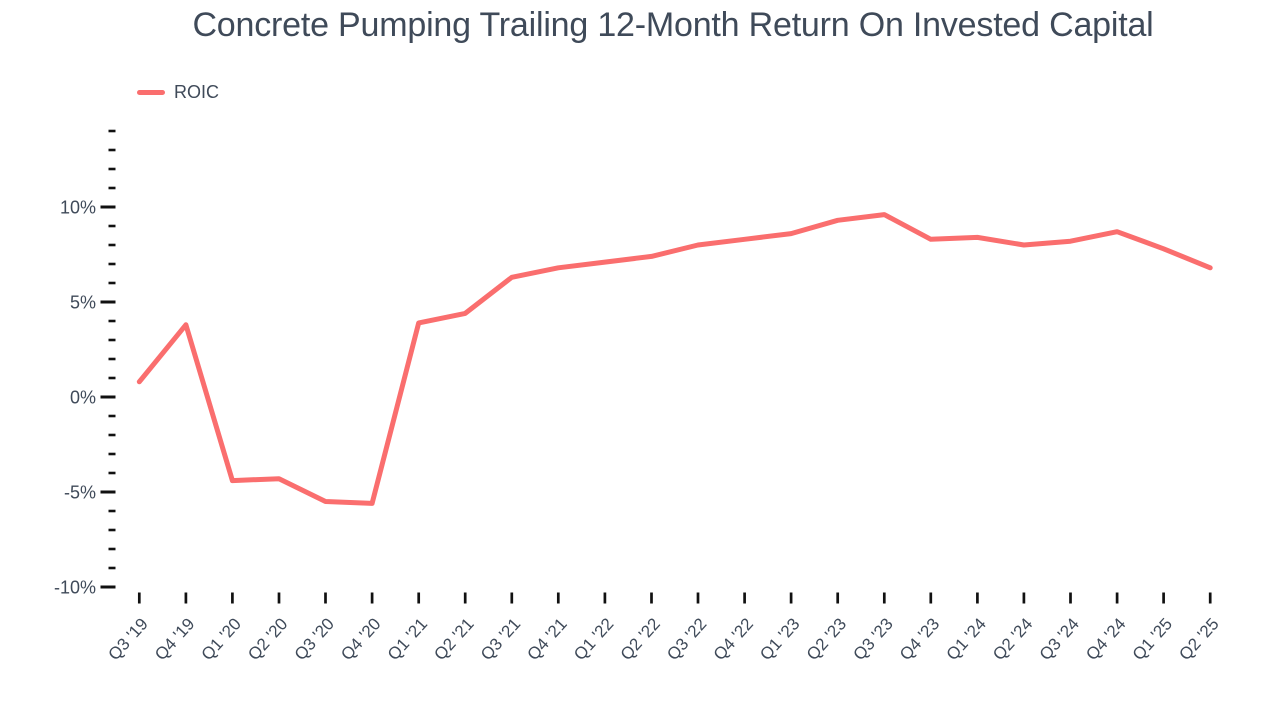  I want to click on x-axis-label: Q3 '23, so click(872, 639).